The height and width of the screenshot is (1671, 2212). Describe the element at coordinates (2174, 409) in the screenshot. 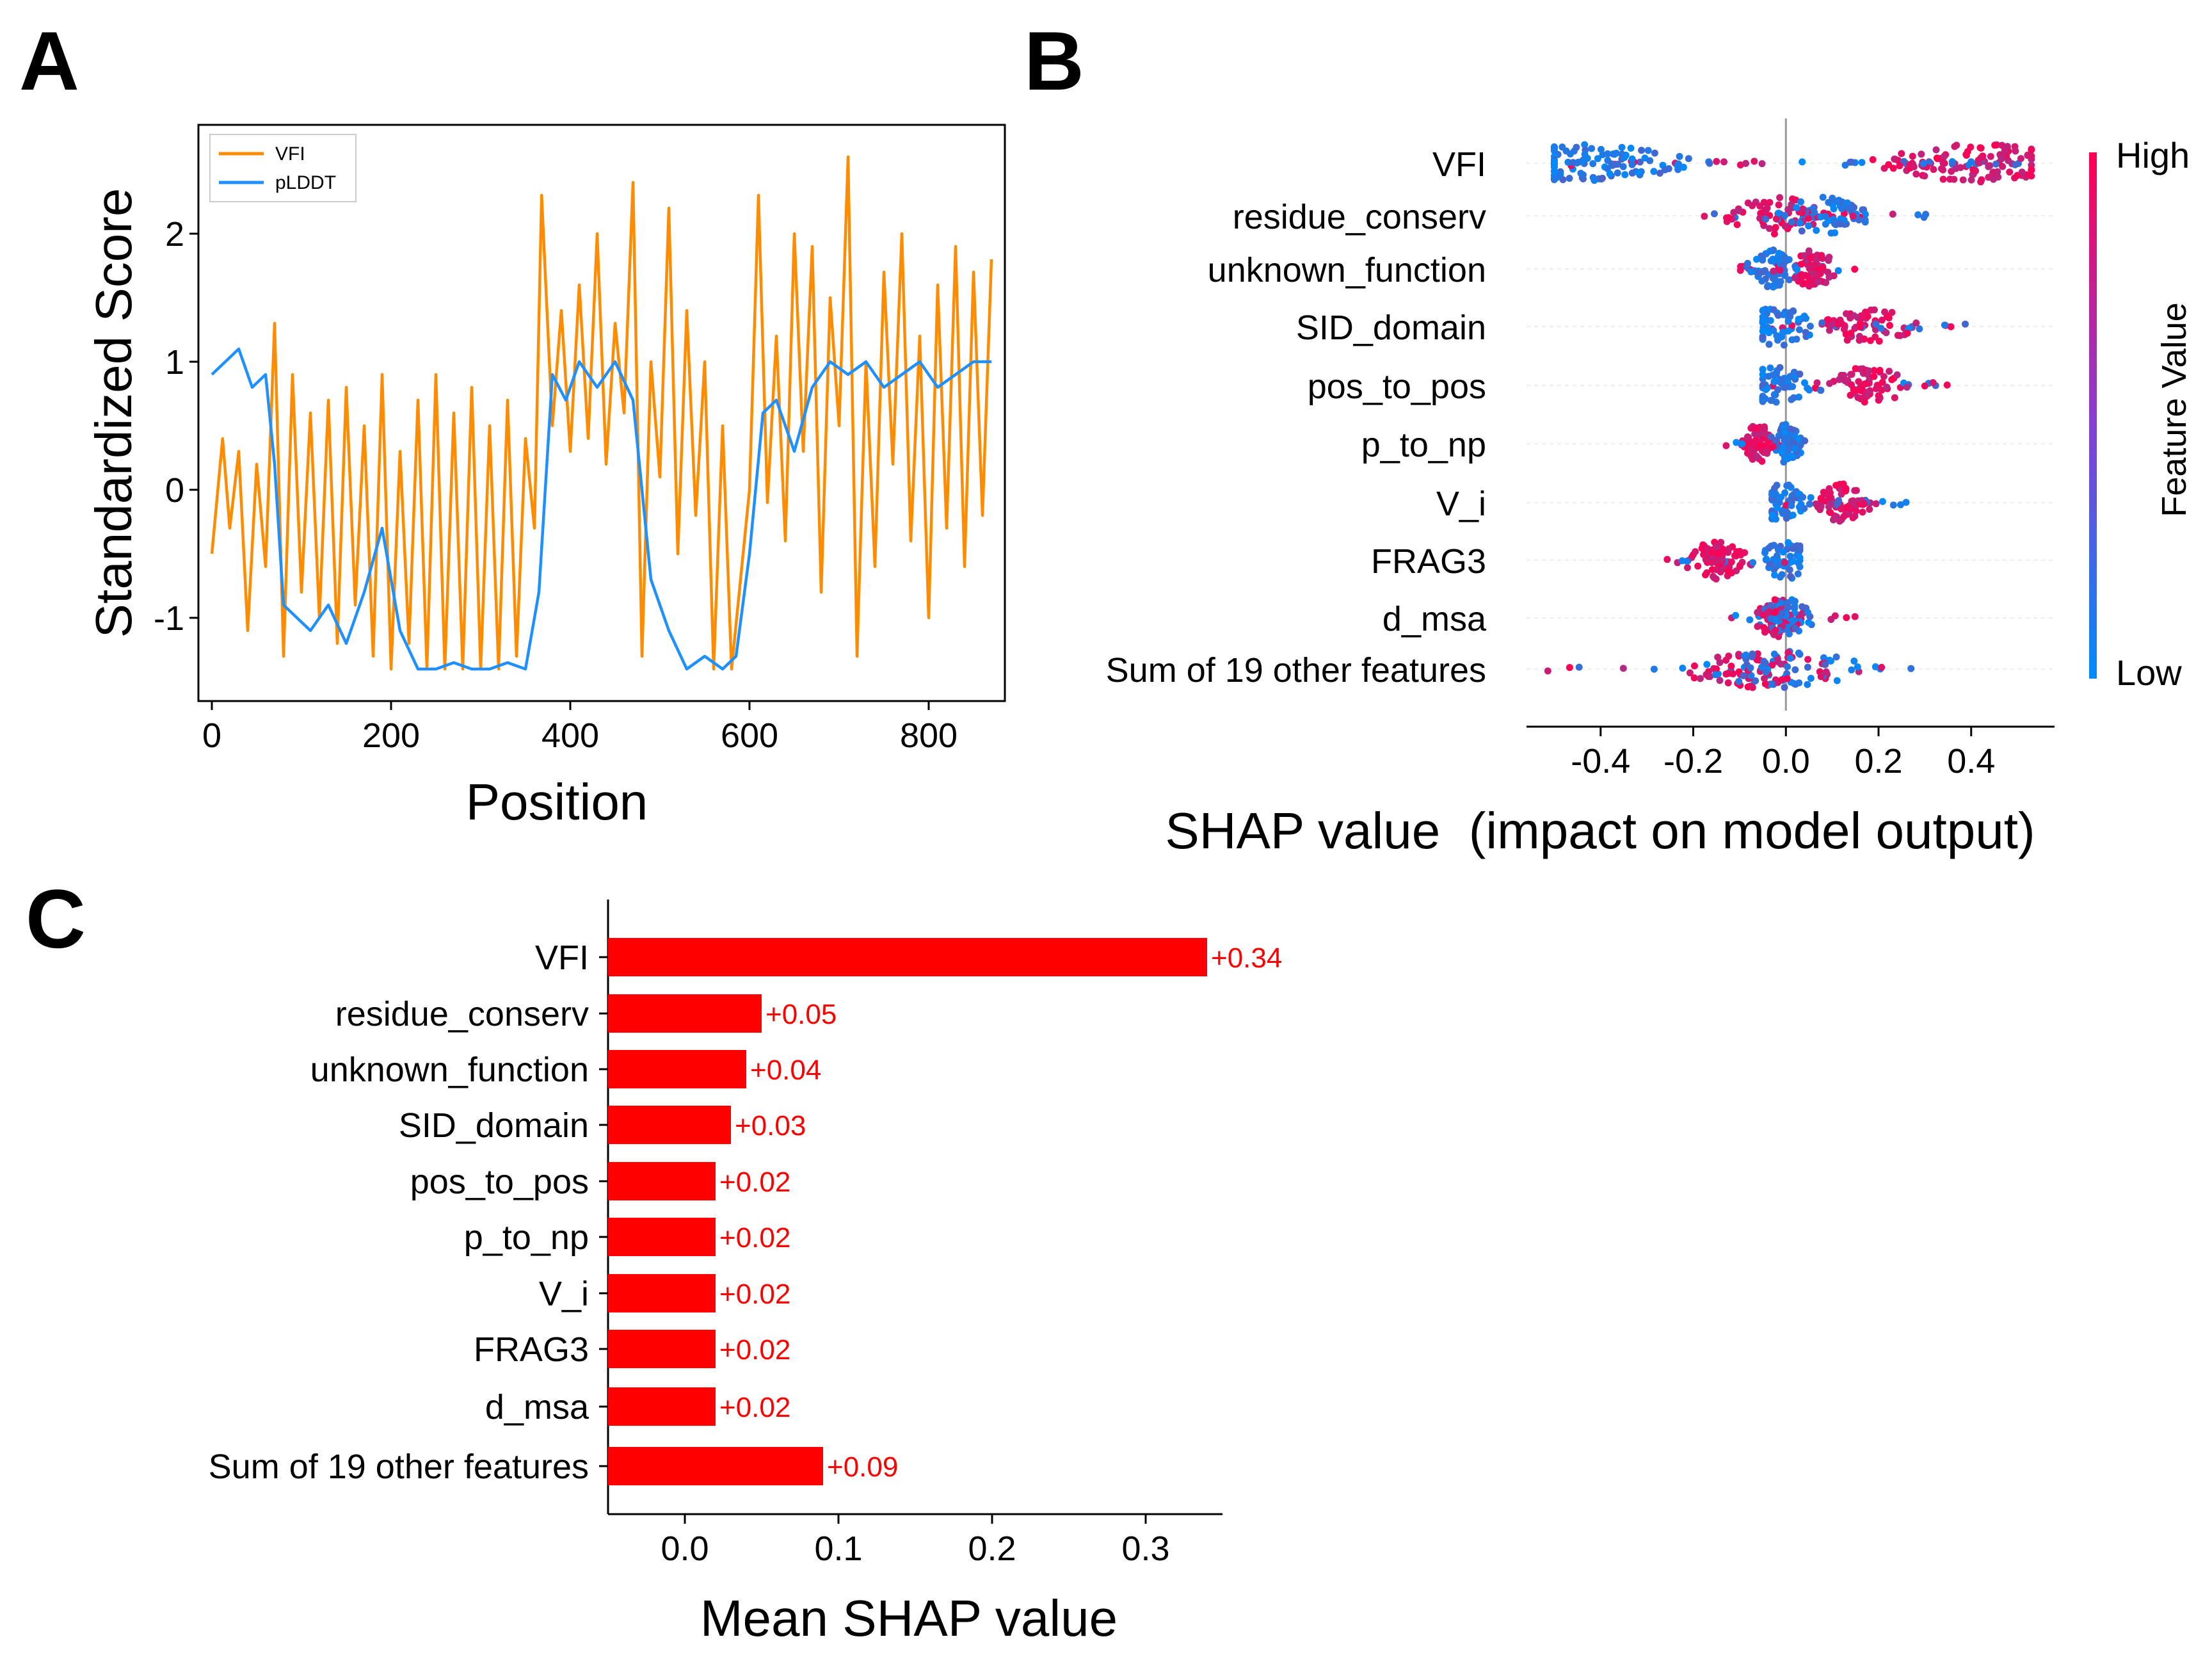

I see `colorbar-title: Feature Value` at that location.